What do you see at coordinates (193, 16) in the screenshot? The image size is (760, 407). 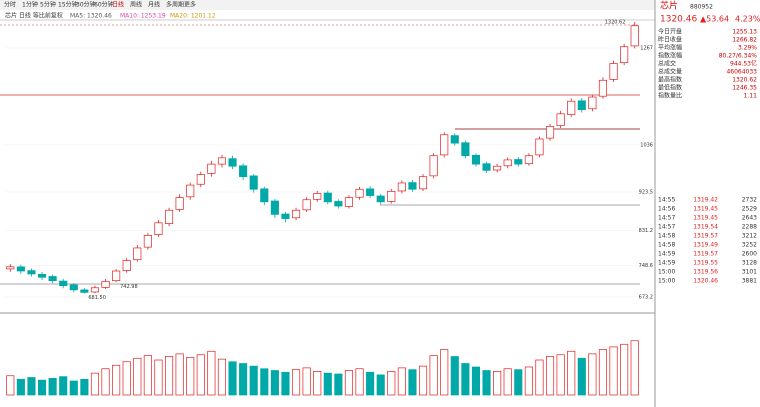 I see `ma-label: MA20: 1201.12` at bounding box center [193, 16].